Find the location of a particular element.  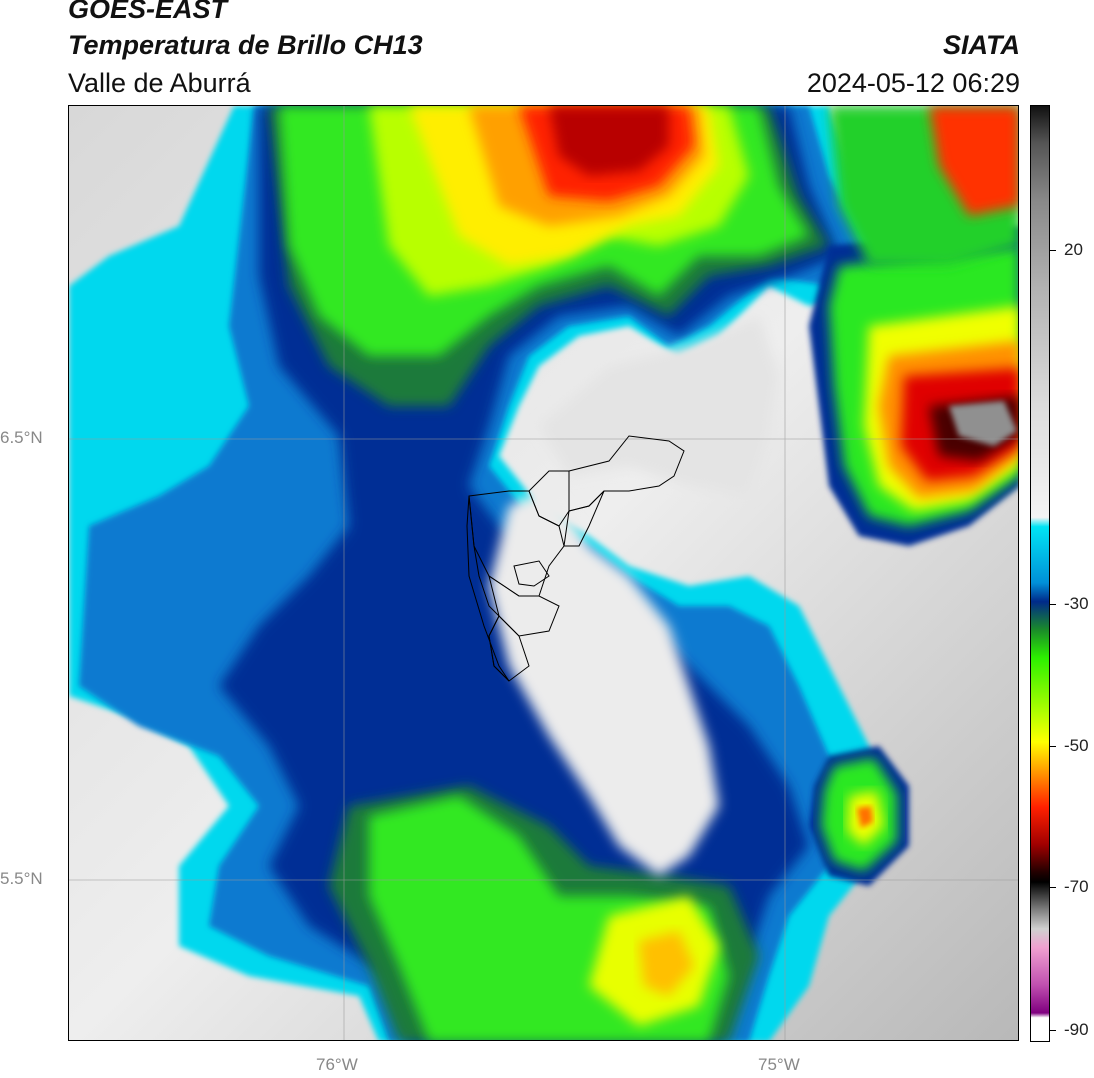

lat-label-6.5N: 6.5°N is located at coordinates (21, 437).